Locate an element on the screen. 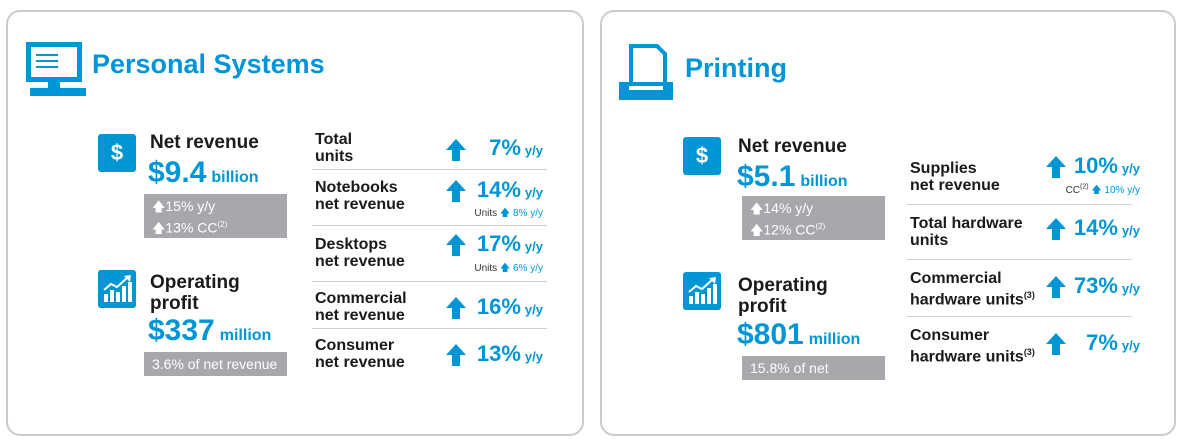 This screenshot has height=443, width=1183. operating-profit-value: $801 million is located at coordinates (799, 334).